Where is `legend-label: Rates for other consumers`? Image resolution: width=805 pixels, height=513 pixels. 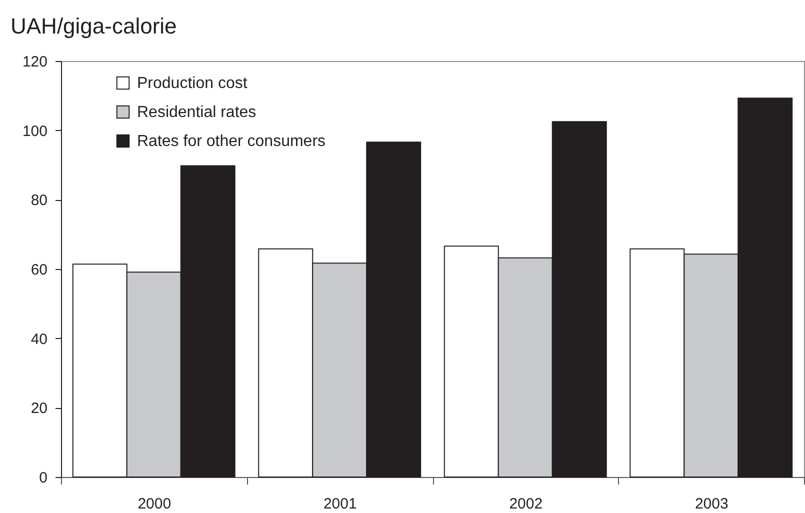 legend-label: Rates for other consumers is located at coordinates (231, 141).